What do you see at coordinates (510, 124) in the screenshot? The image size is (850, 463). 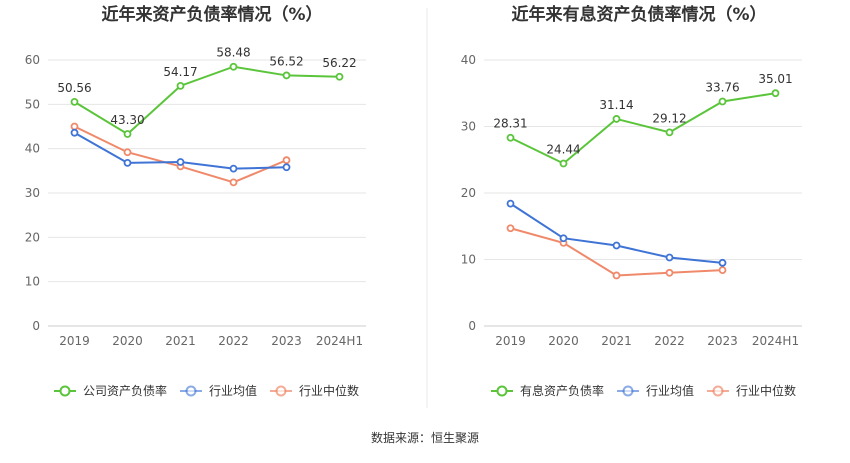 I see `data-label-company: 28.31` at bounding box center [510, 124].